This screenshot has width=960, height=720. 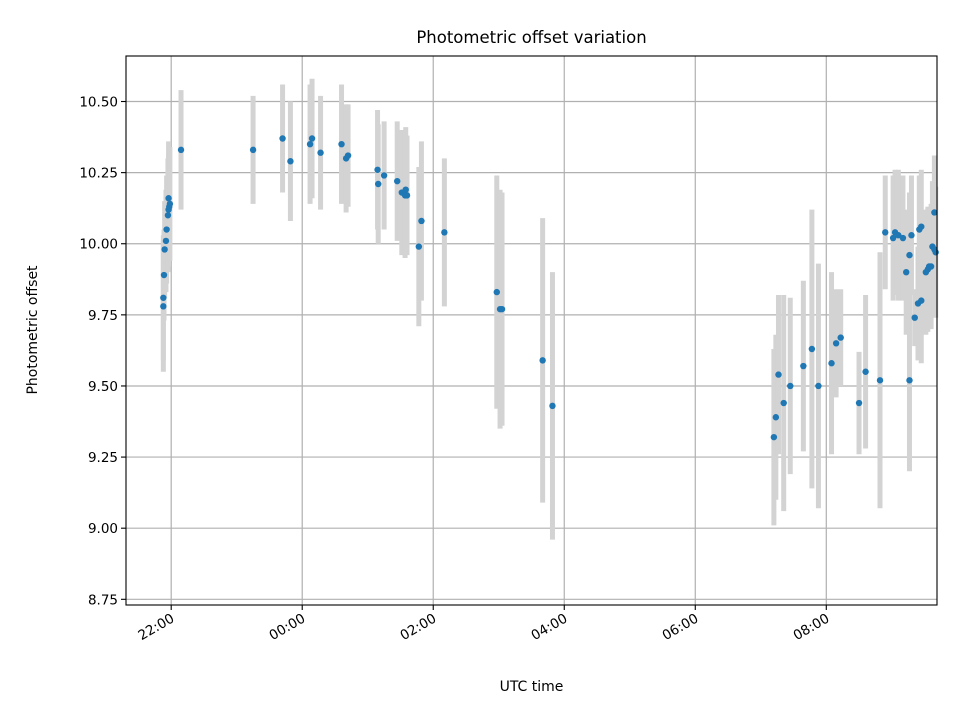 What do you see at coordinates (531, 37) in the screenshot?
I see `chart-title: Photometric offset variation` at bounding box center [531, 37].